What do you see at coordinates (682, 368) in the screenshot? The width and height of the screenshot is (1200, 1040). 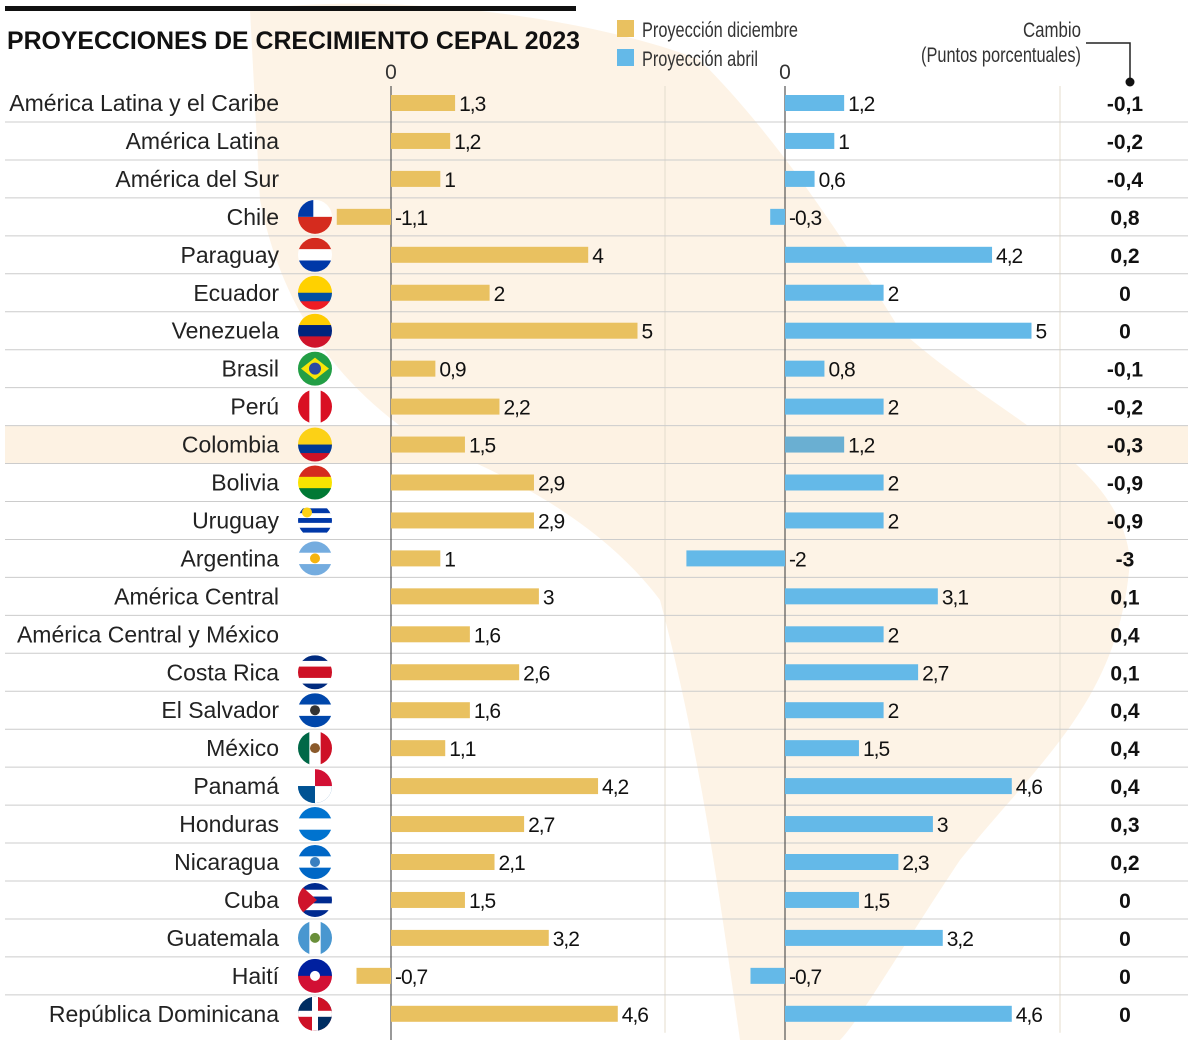 I see `data-row: Brasil 0,9 0,8 -0,1` at bounding box center [682, 368].